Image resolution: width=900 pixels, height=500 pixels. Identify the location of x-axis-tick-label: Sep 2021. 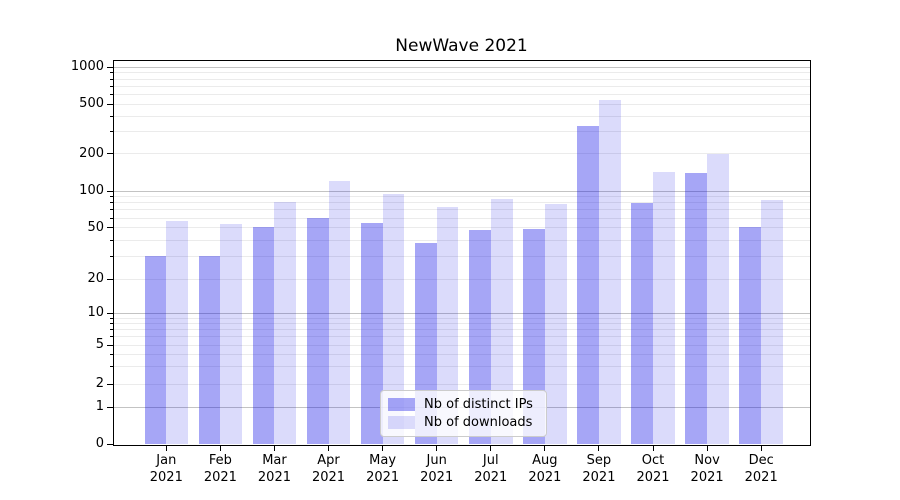
(599, 469).